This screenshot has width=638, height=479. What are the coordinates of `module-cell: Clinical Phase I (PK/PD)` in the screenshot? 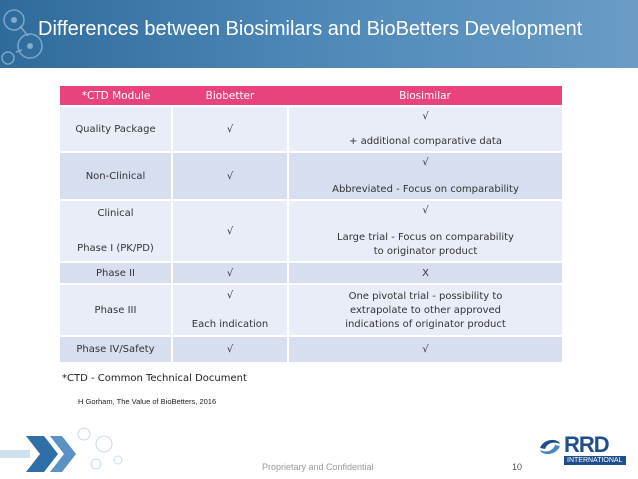 It's located at (116, 230).